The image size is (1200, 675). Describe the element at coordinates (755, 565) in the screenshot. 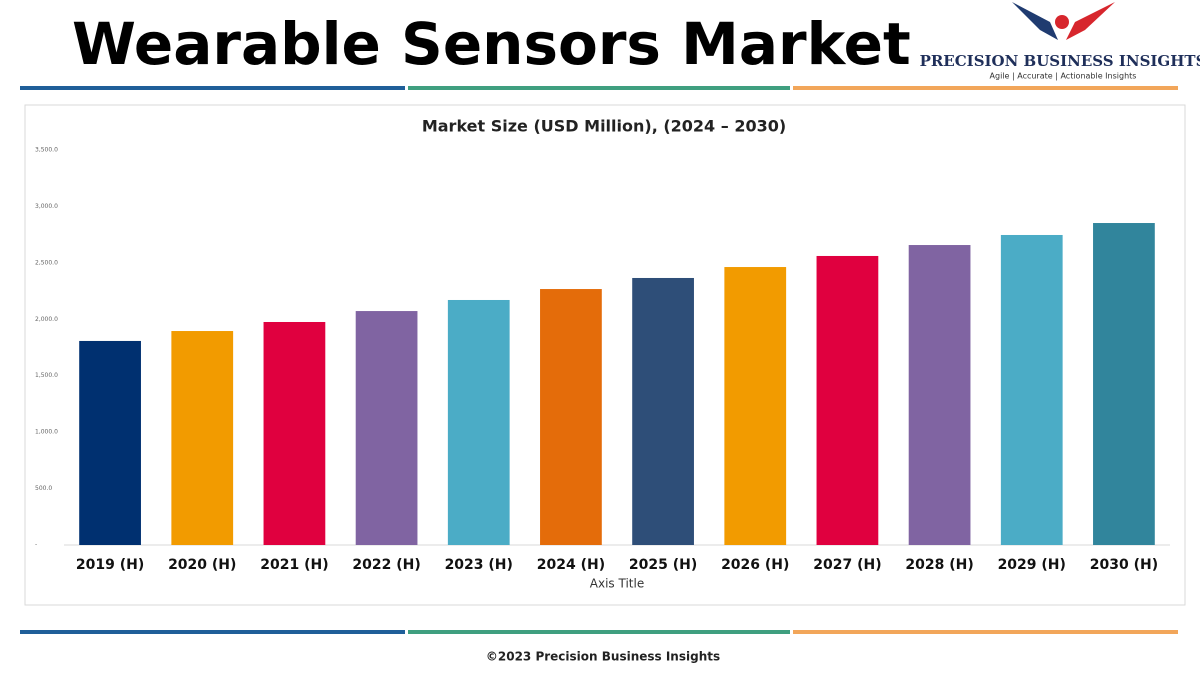

I see `x-tick-label: 2026 (H)` at that location.